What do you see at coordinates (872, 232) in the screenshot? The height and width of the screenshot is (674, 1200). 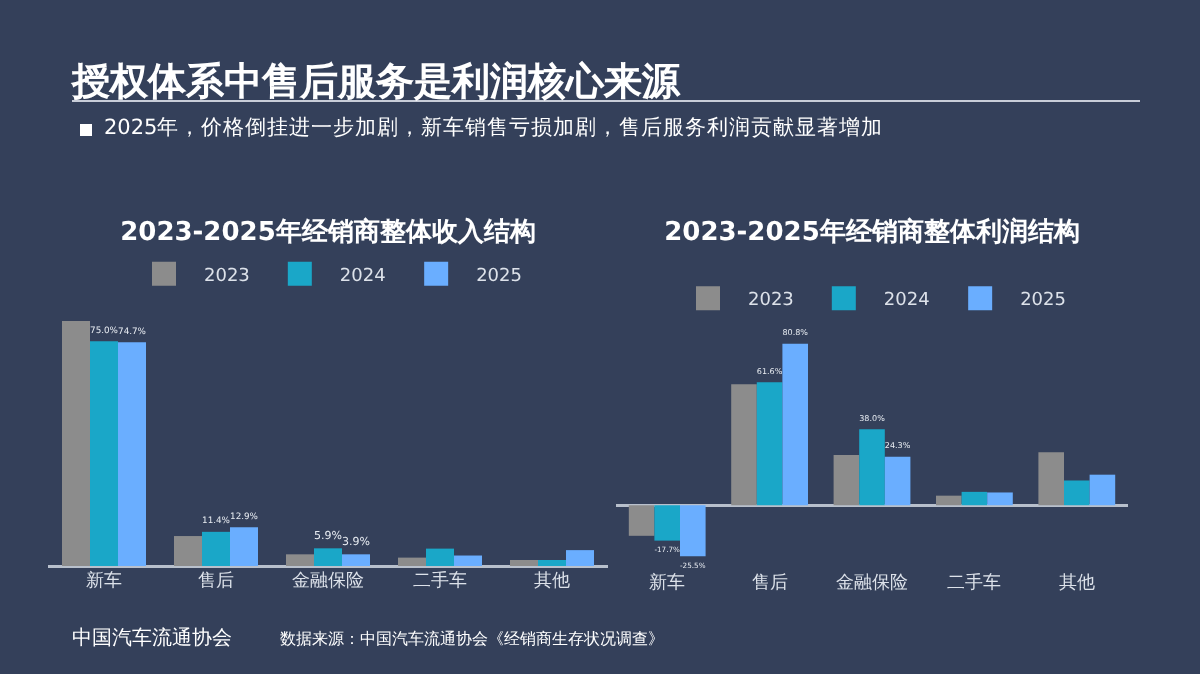 I see `chart-title: 2023-2025年经销商整体利润结构` at bounding box center [872, 232].